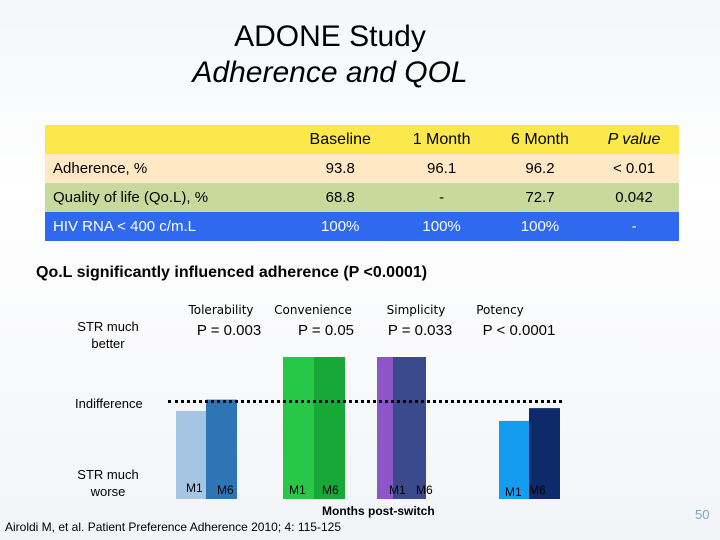 This screenshot has height=540, width=720. Describe the element at coordinates (702, 514) in the screenshot. I see `page-number: 50` at that location.